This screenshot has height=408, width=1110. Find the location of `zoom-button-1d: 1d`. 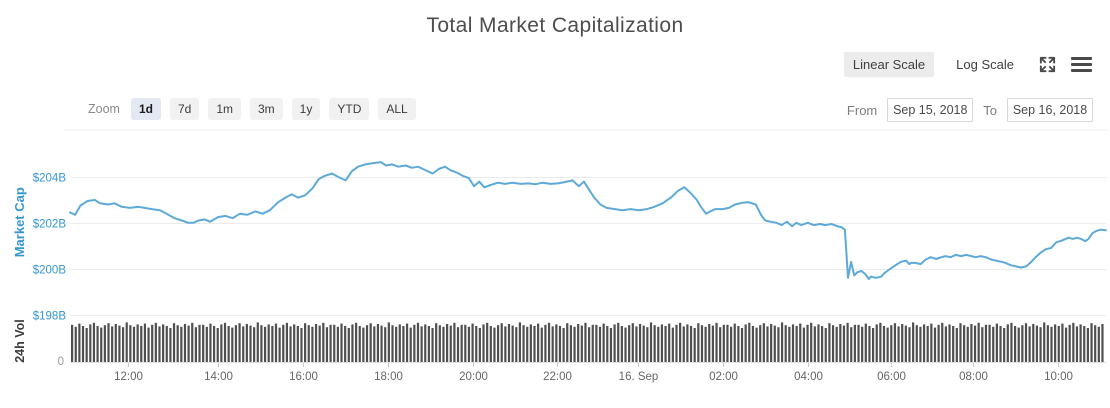

zoom-button-1d: 1d is located at coordinates (145, 109).